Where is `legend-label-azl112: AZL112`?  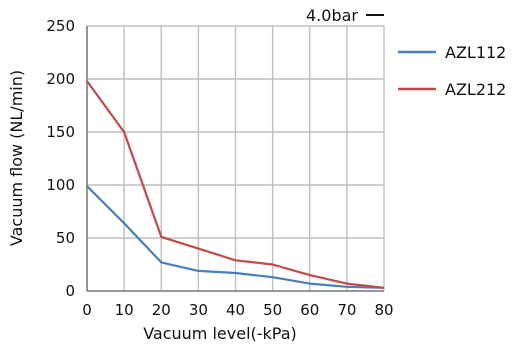
legend-label-azl112: AZL112 is located at coordinates (475, 52).